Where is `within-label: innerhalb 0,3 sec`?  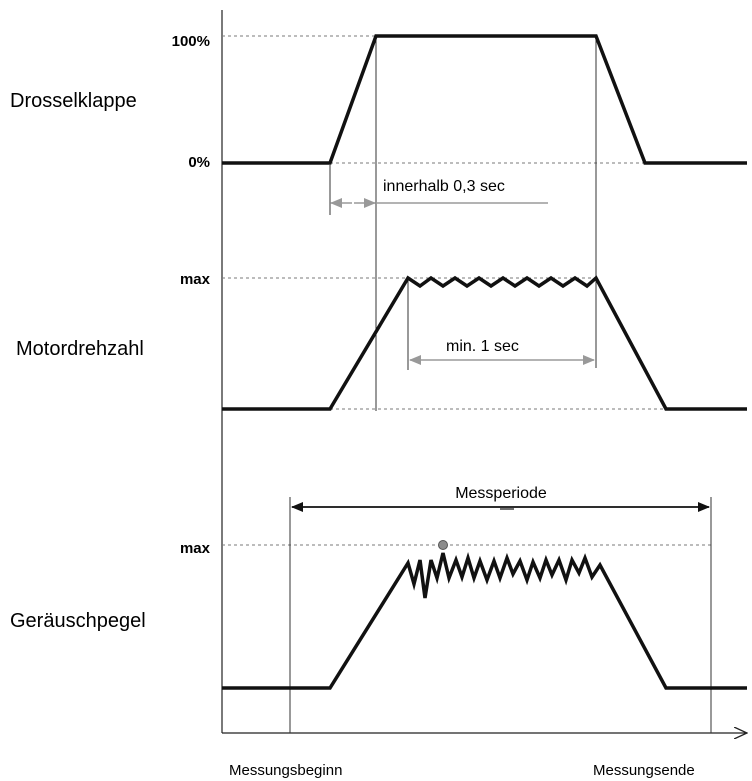
within-label: innerhalb 0,3 sec is located at coordinates (444, 186).